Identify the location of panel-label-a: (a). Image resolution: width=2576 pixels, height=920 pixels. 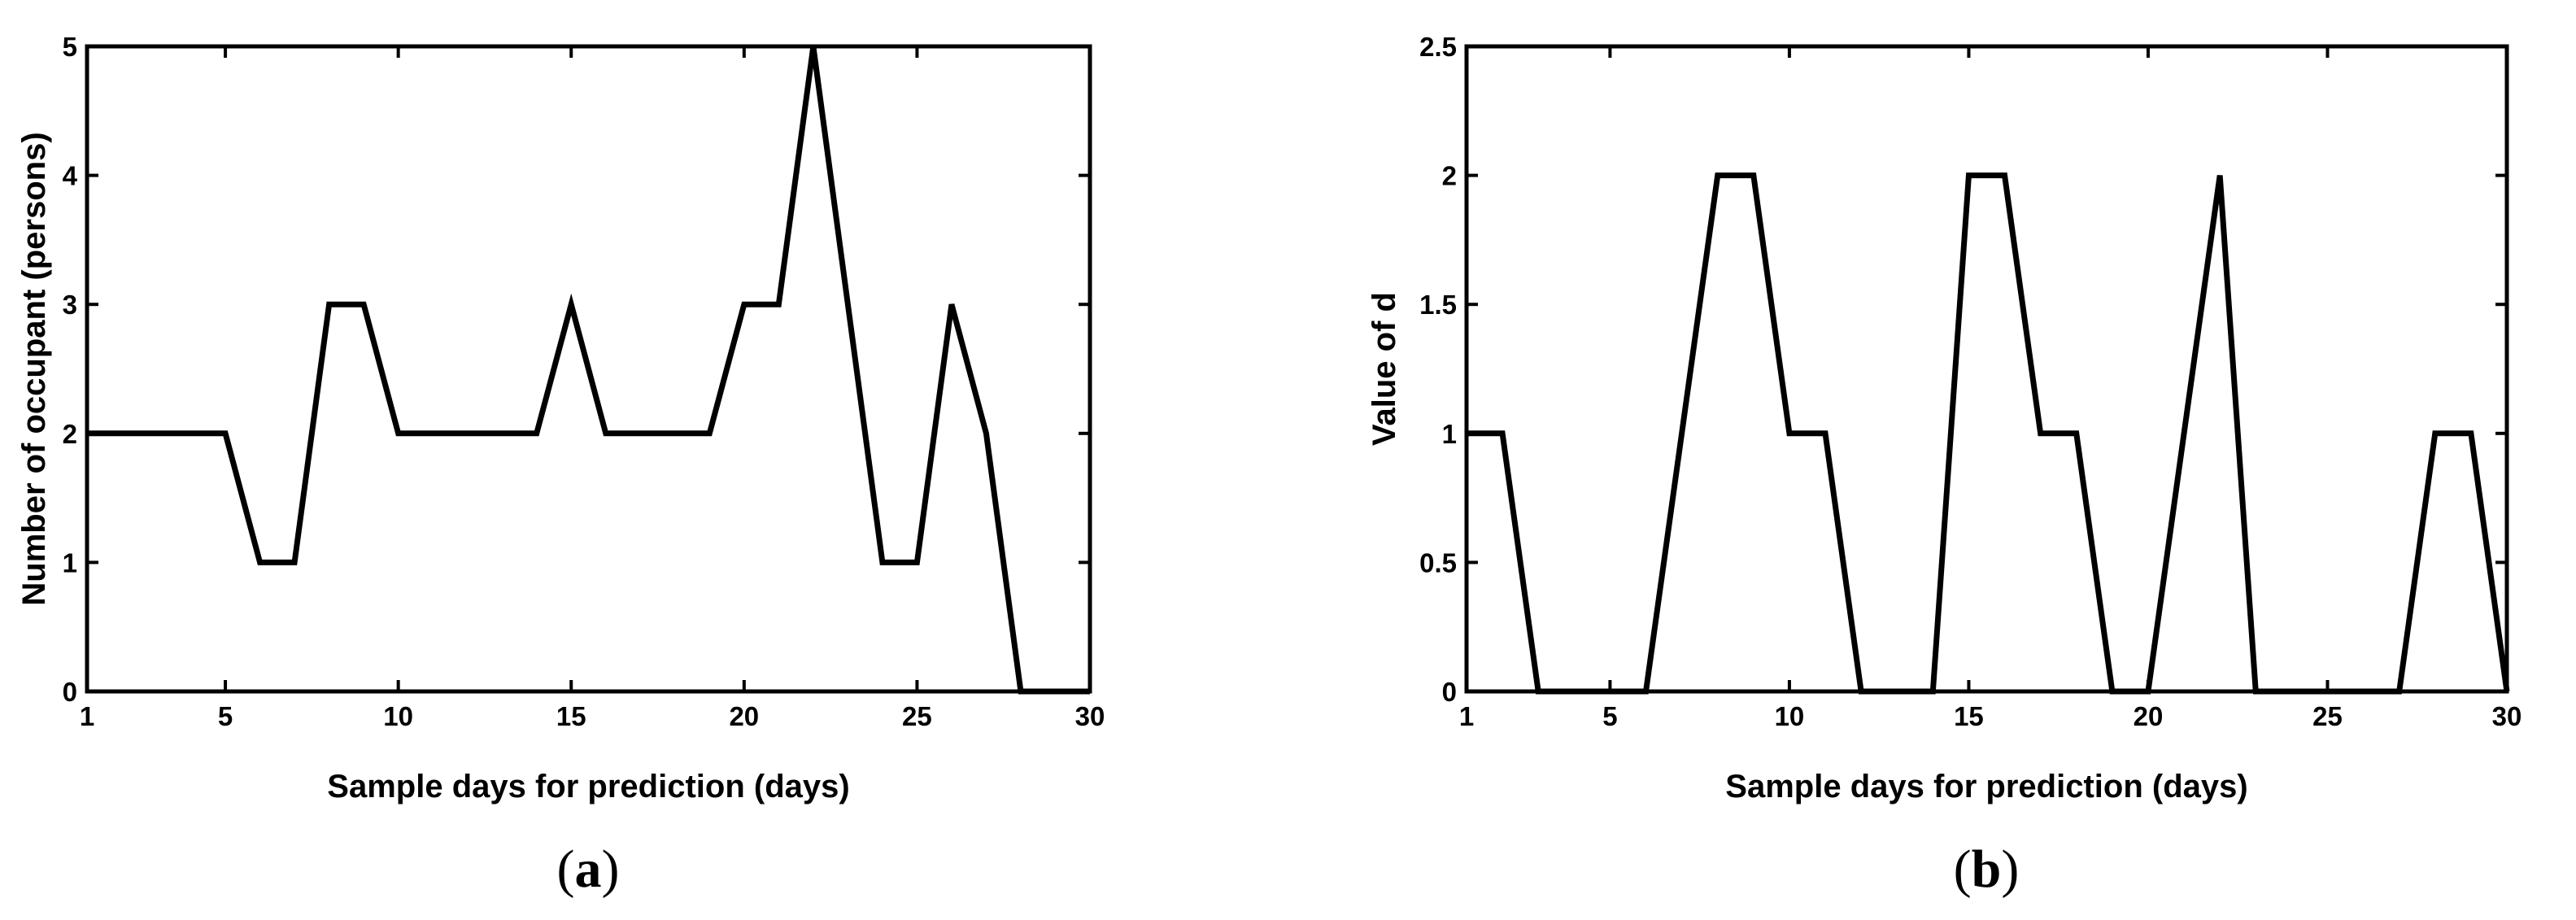
(588, 869).